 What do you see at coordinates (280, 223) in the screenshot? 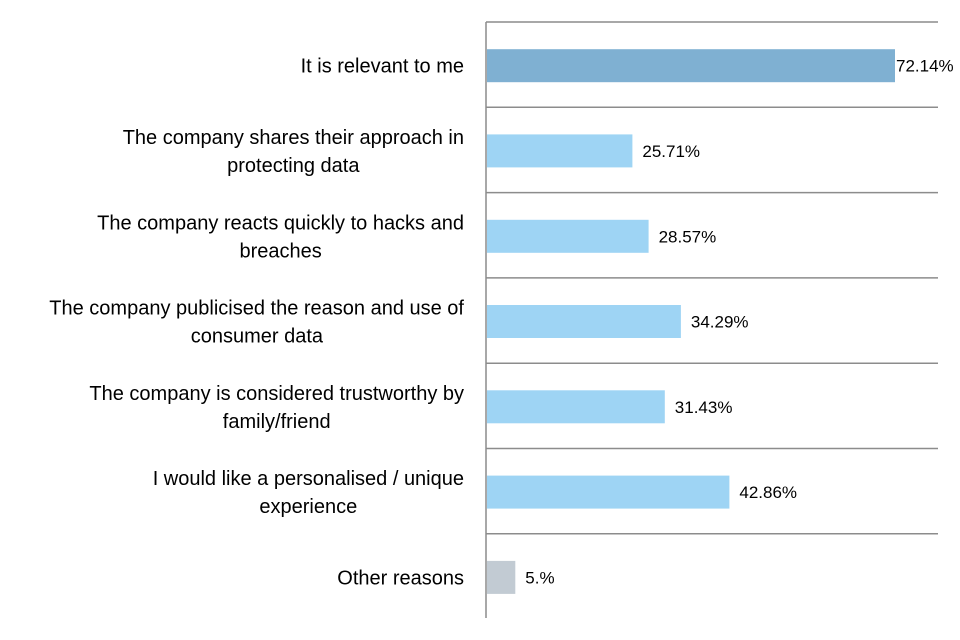
I see `category-label-2-line-0: The company reacts quickly to hacks and` at bounding box center [280, 223].